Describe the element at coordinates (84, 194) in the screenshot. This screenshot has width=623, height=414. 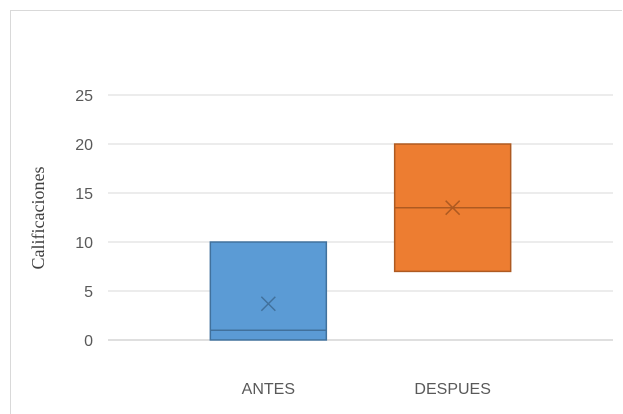
I see `y-tick-15: 15` at that location.